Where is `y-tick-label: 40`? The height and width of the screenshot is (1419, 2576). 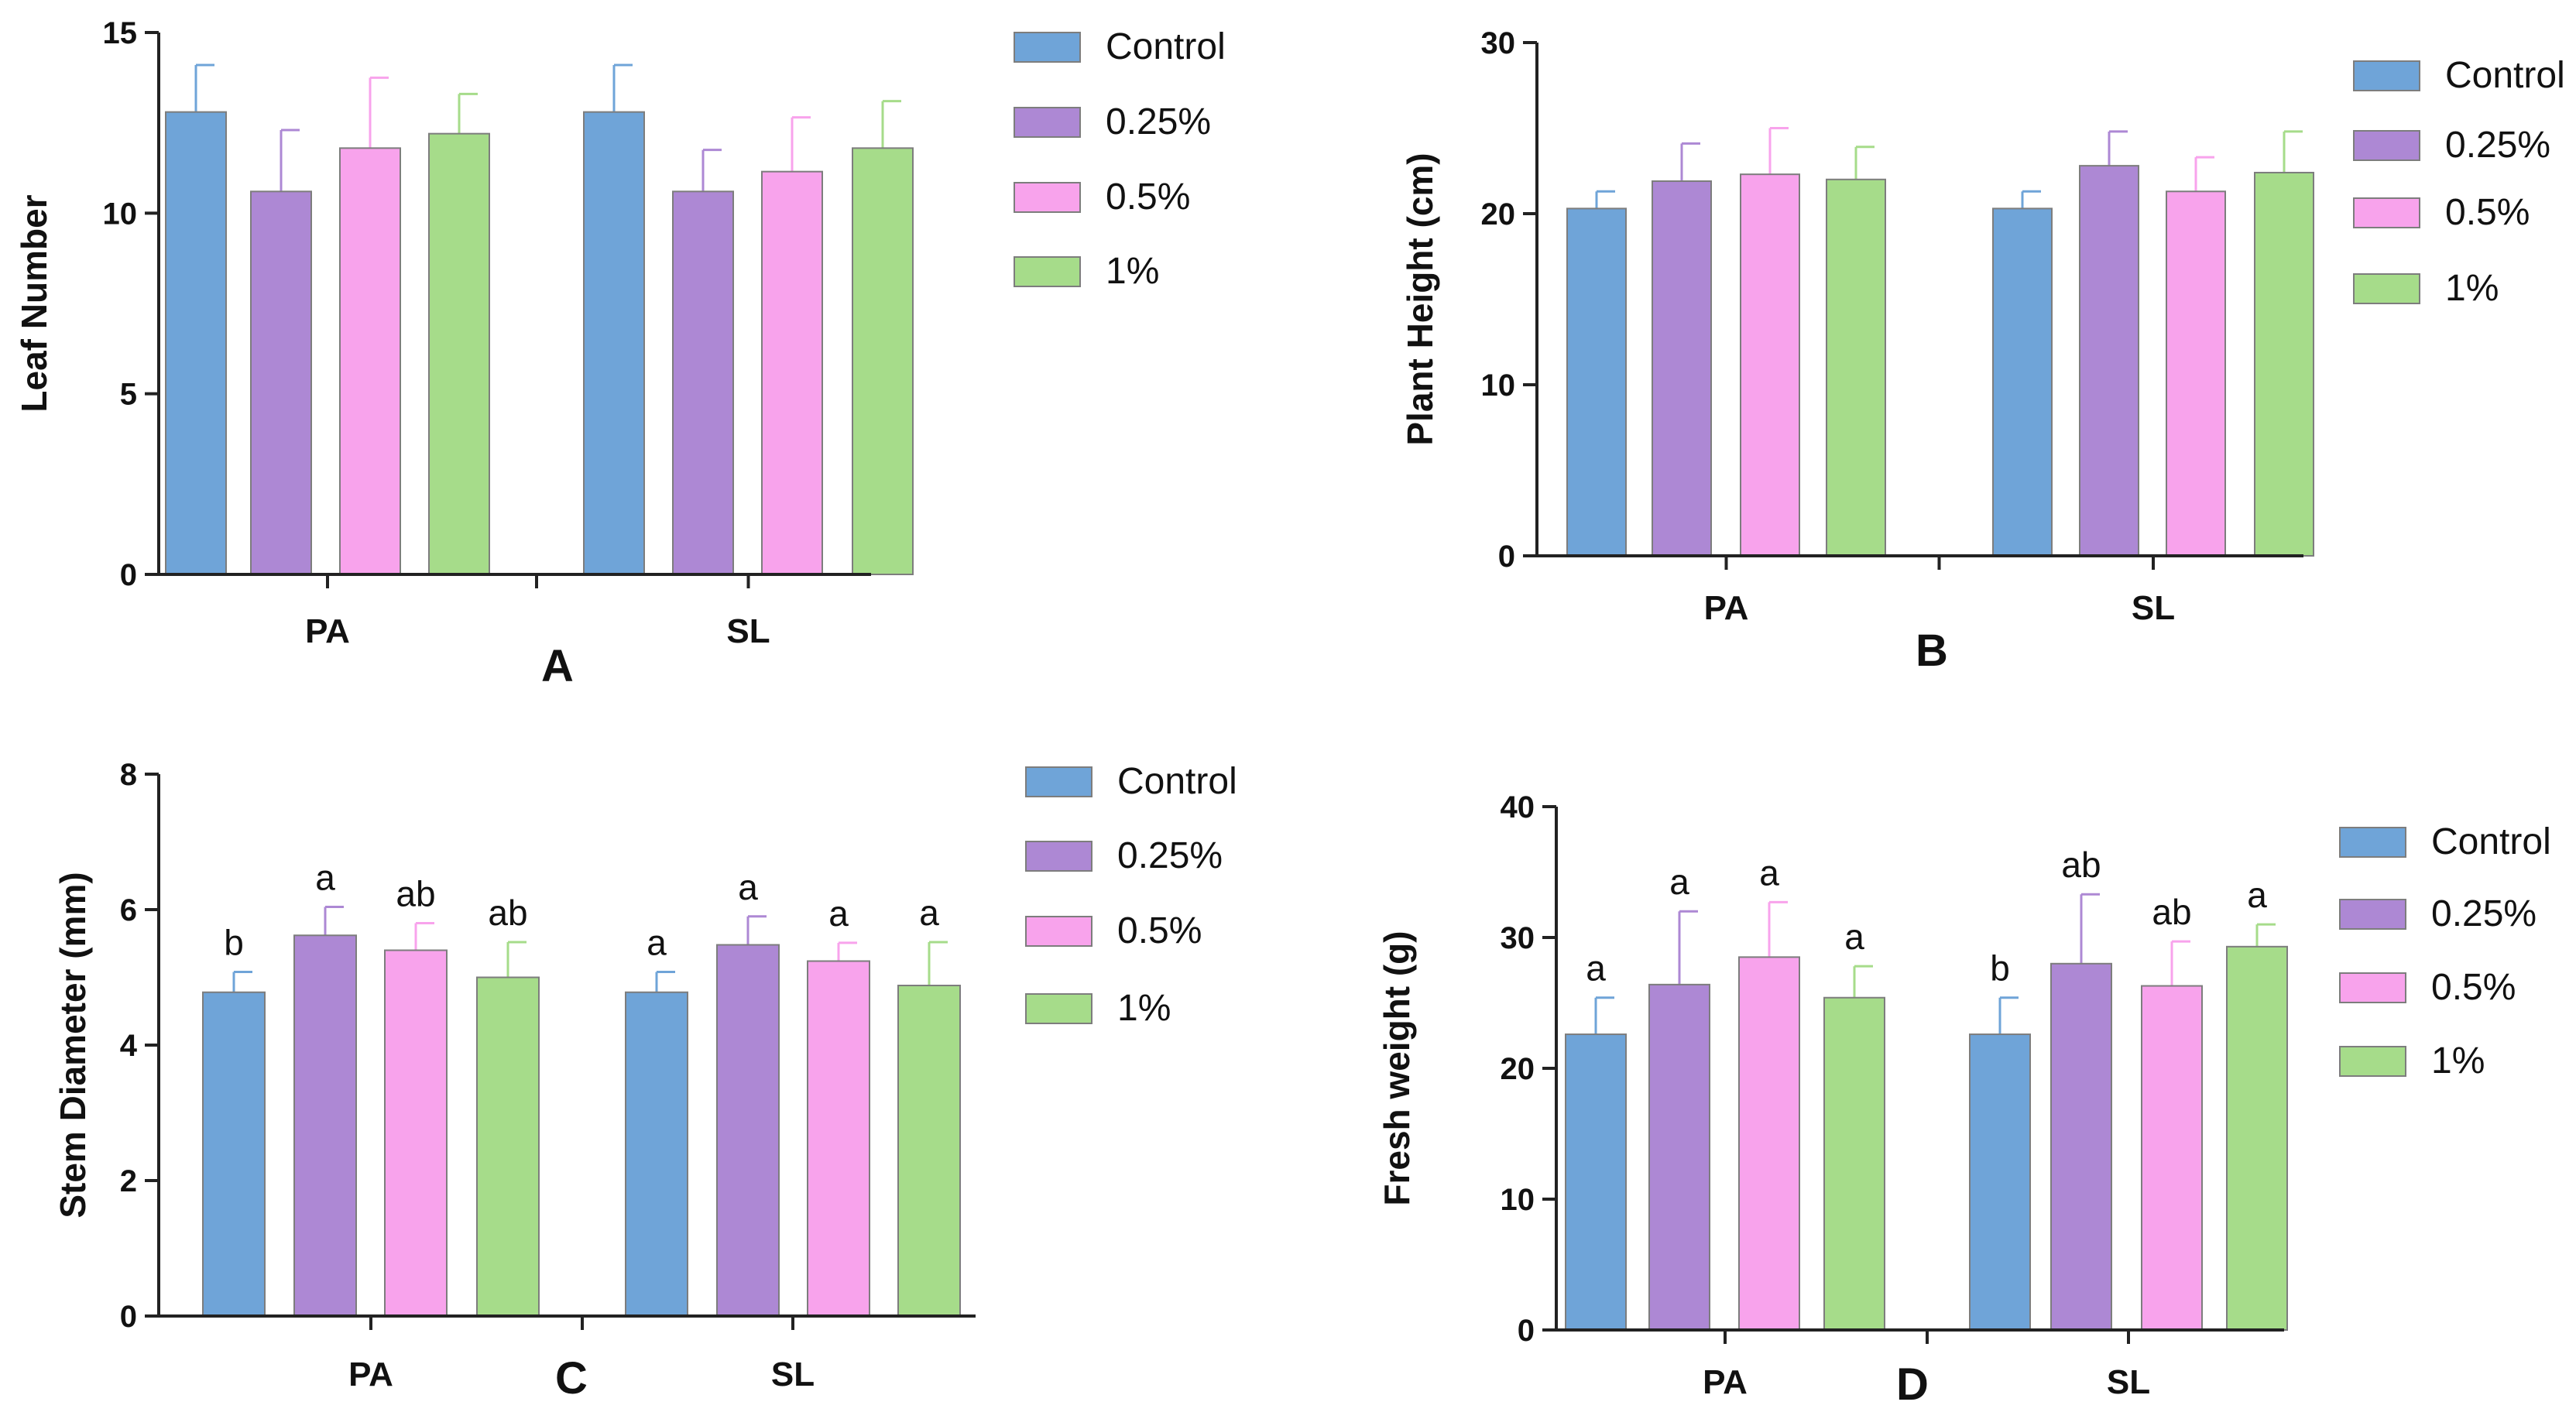 y-tick-label: 40 is located at coordinates (1518, 807).